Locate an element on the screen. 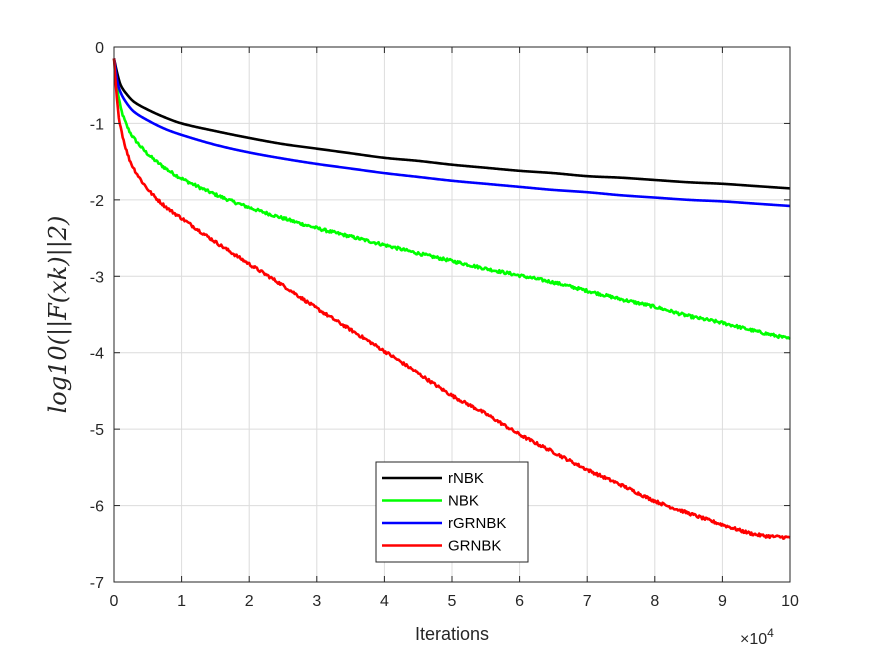  x-axis-label: Iterations is located at coordinates (452, 634).